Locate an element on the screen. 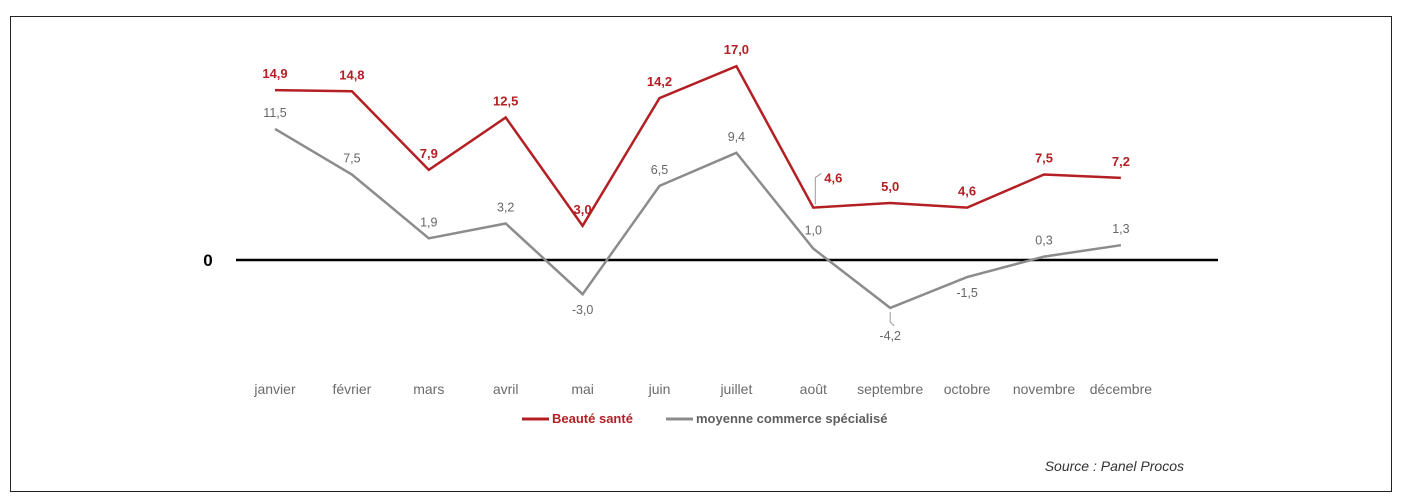 Image resolution: width=1404 pixels, height=504 pixels. data-label-beaute-sante: 7,5 is located at coordinates (1044, 158).